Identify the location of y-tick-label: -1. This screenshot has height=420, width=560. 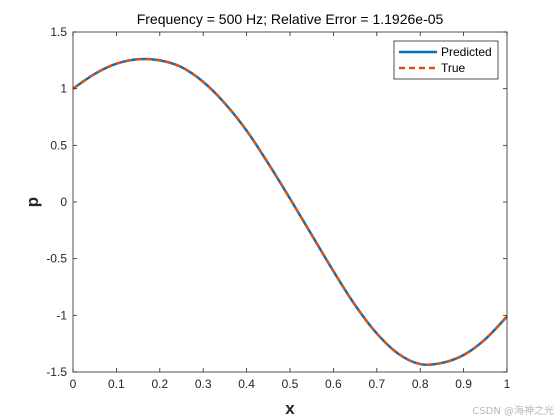
(61, 315).